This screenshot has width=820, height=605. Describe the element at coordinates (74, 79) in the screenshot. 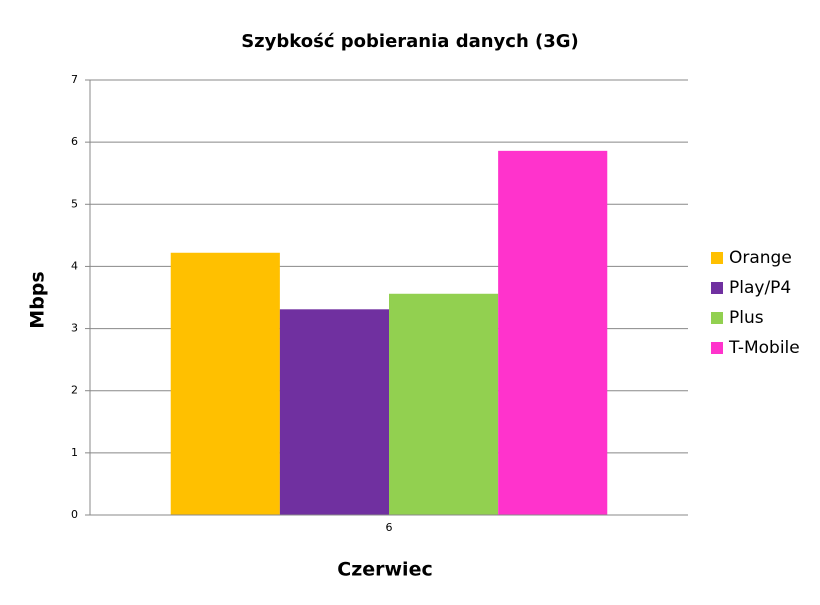

I see `y-tick-label: 7` at that location.